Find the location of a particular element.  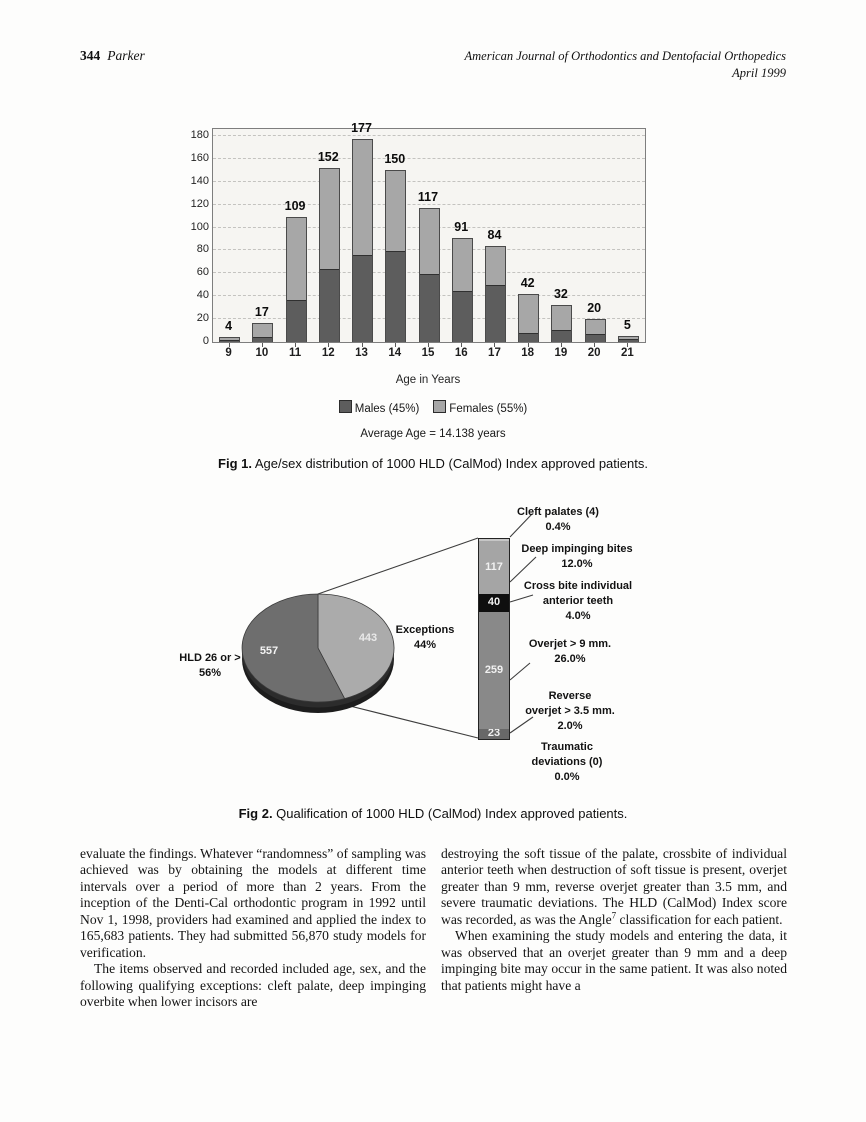

pie-and-leader-lines is located at coordinates (389, 626).